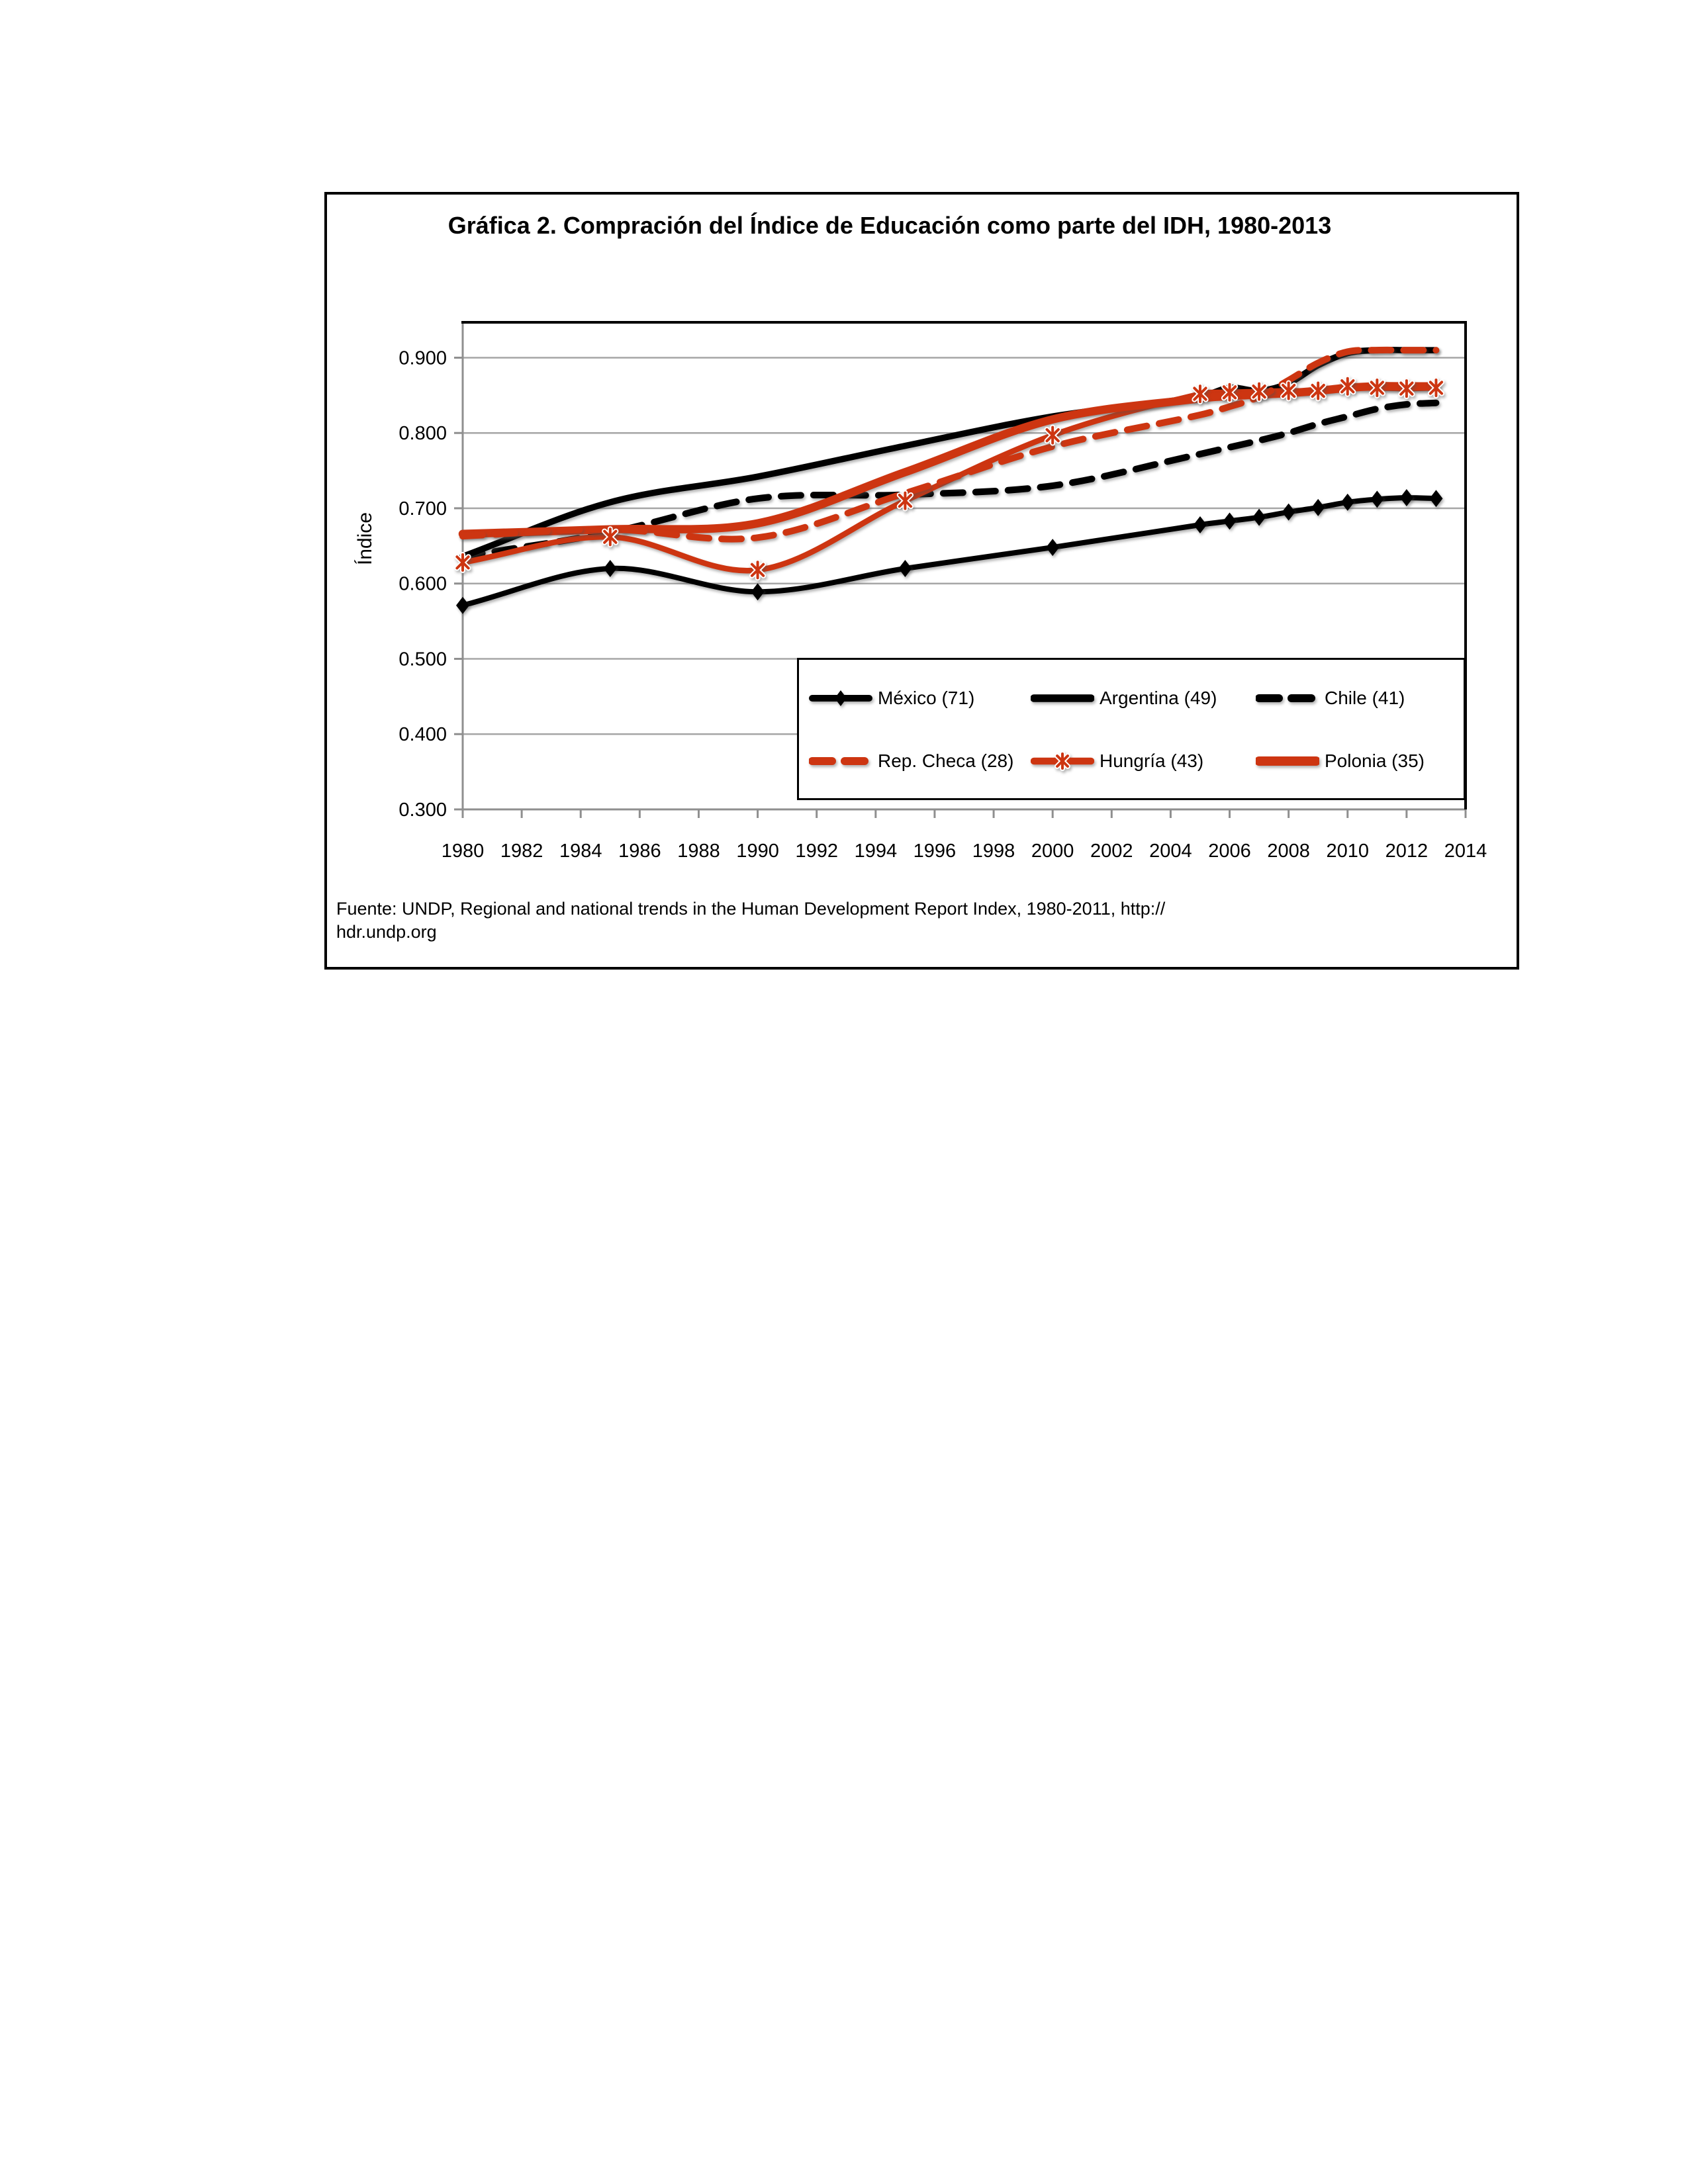 This screenshot has width=1688, height=2184. Describe the element at coordinates (926, 698) in the screenshot. I see `legend-label: México (71)` at that location.